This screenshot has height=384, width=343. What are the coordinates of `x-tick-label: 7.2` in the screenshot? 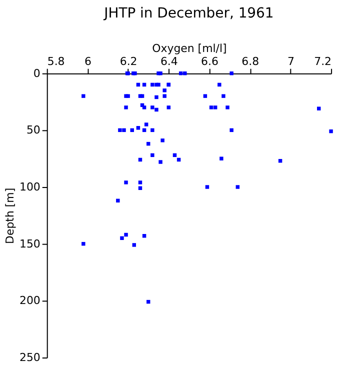 It's located at (323, 61).